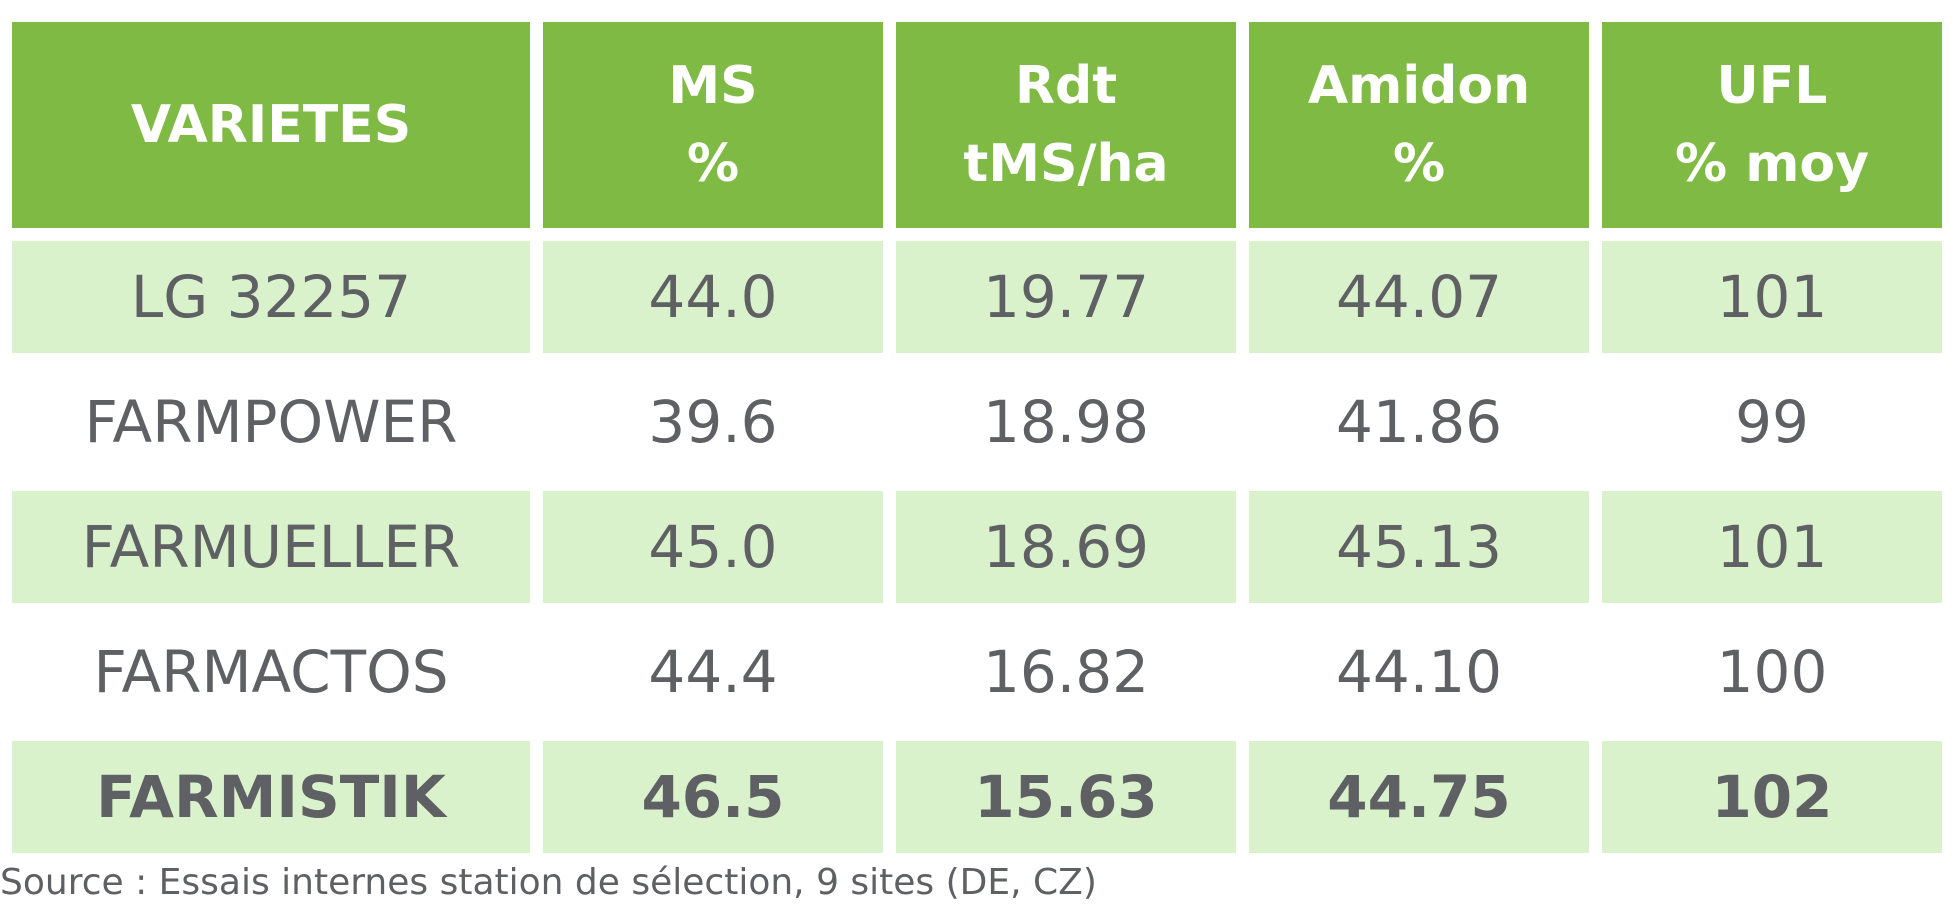 This screenshot has height=924, width=1957. Describe the element at coordinates (271, 297) in the screenshot. I see `row-1-variety: LG 32257` at that location.